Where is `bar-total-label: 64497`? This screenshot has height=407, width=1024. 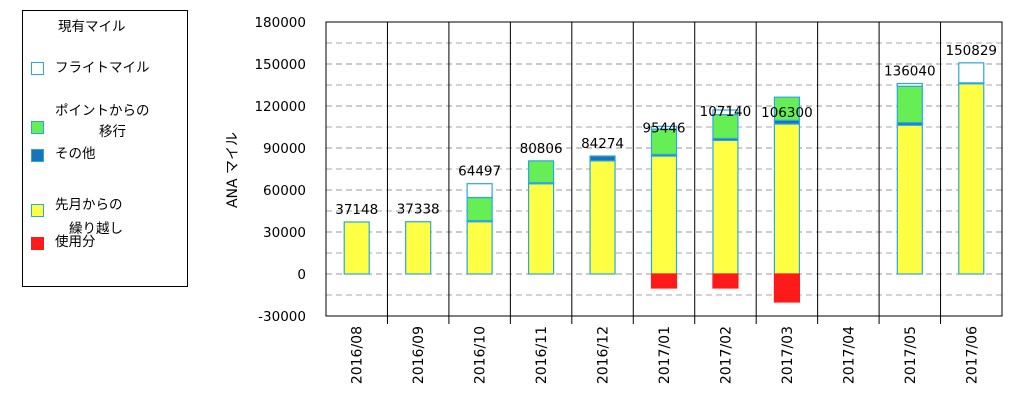
bar-total-label: 64497 is located at coordinates (479, 172).